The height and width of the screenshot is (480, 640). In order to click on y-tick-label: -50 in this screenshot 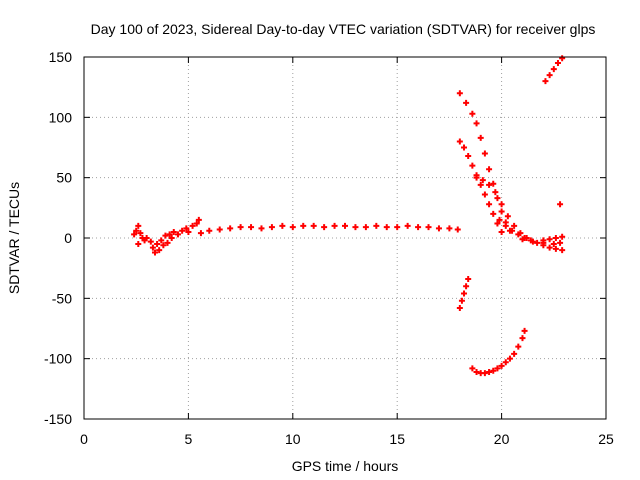, I will do `click(62, 298)`.